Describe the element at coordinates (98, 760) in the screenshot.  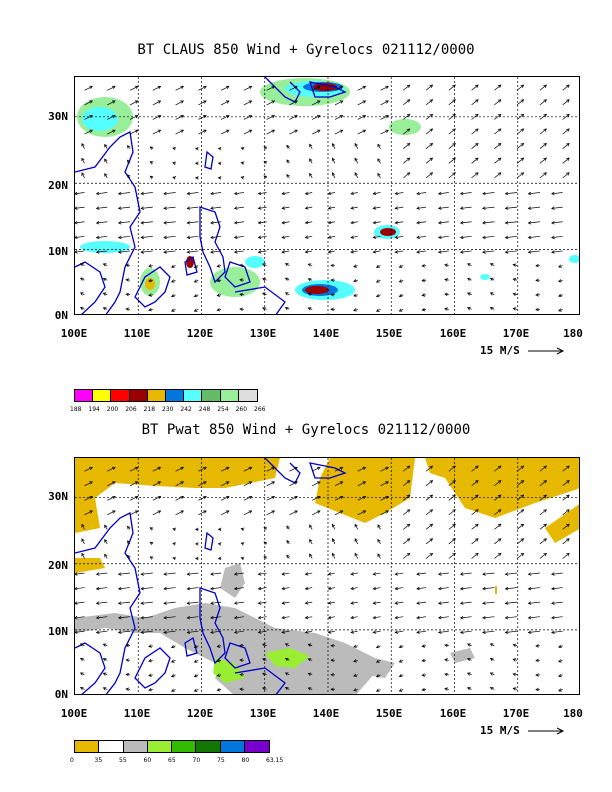
I see `legend-label: 35` at that location.